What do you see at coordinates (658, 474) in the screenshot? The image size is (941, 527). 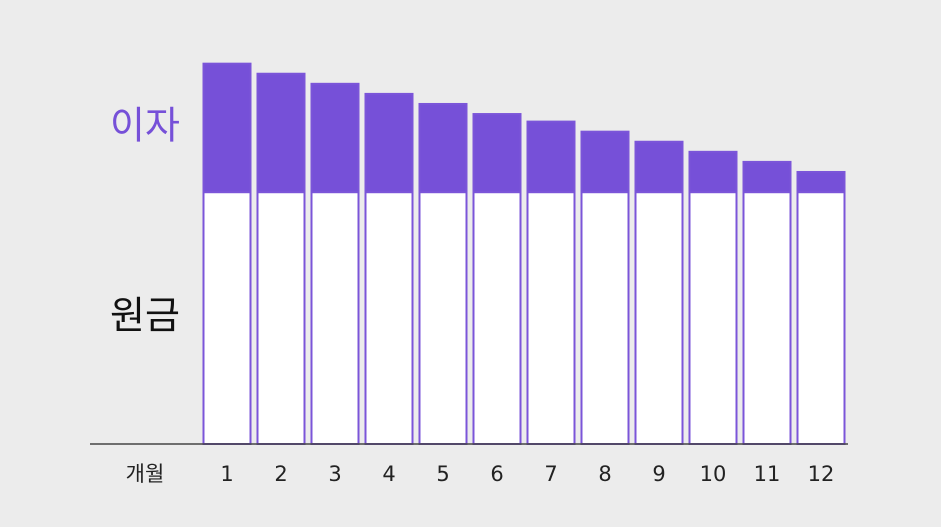 I see `x-tick-label: 9` at bounding box center [658, 474].